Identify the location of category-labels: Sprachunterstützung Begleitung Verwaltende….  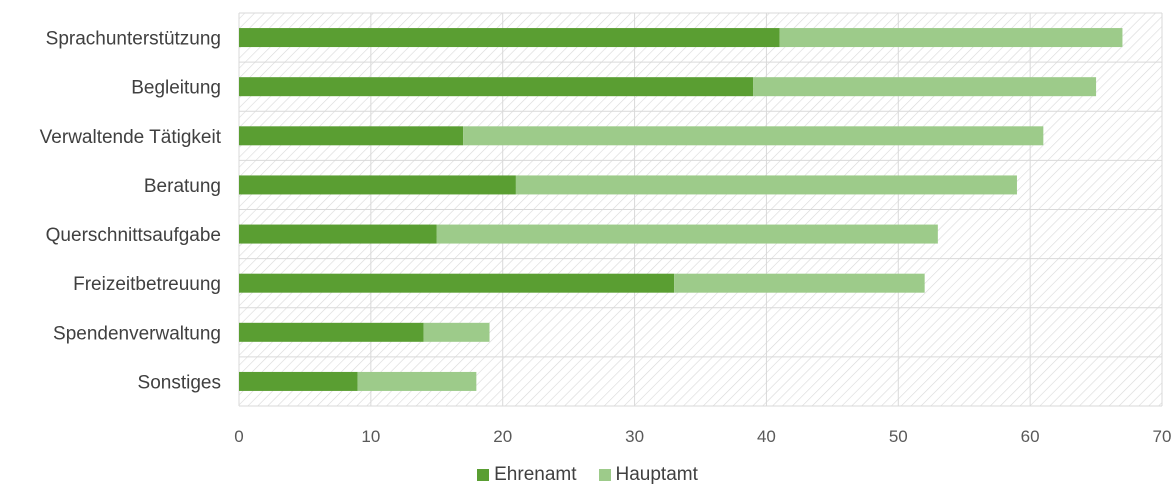
(131, 211).